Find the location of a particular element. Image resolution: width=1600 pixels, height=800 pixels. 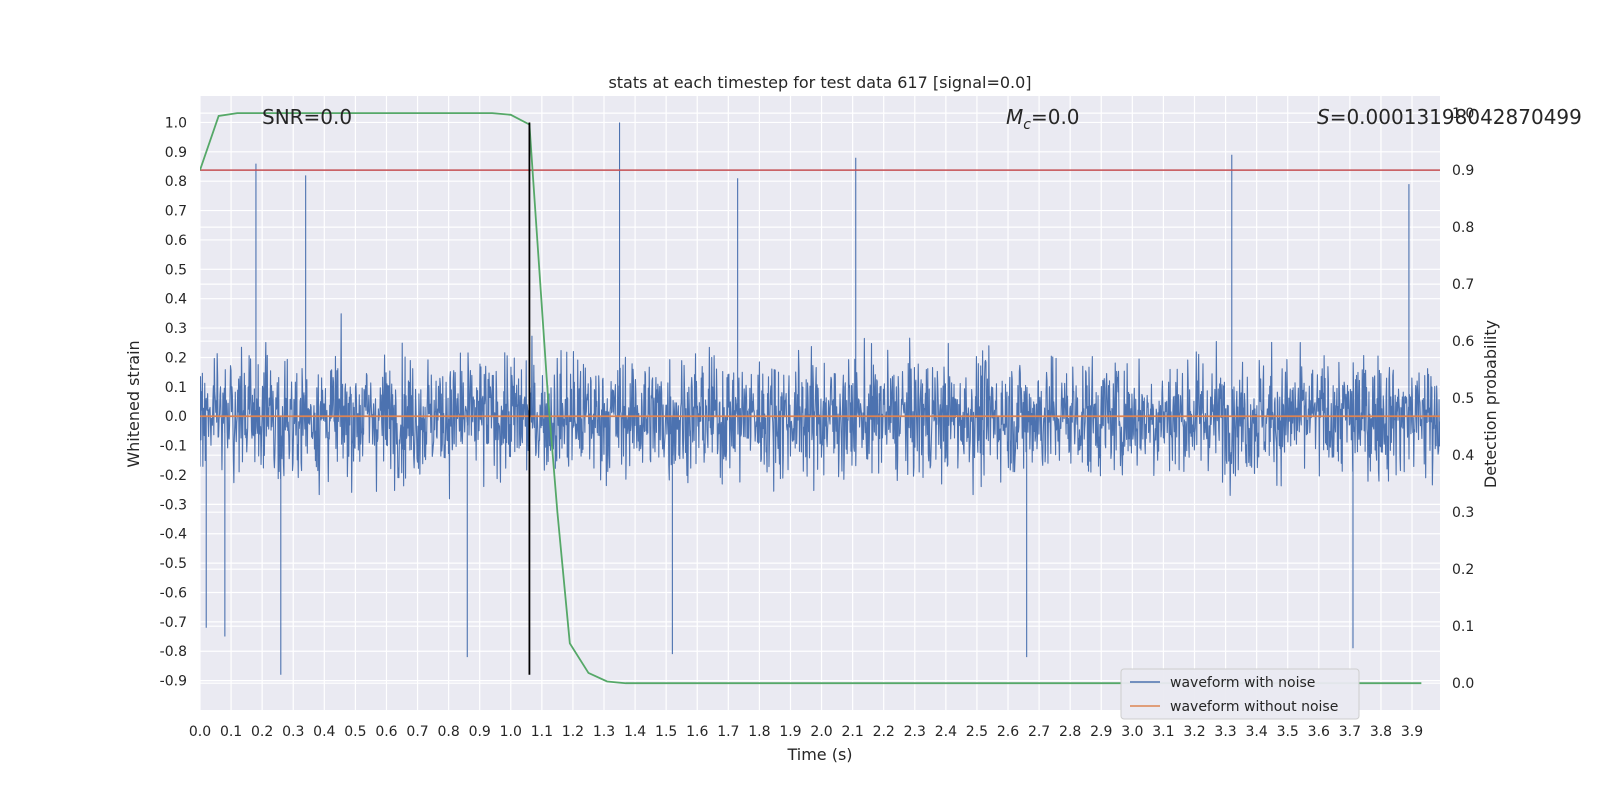

x-tick-label: 1.0 is located at coordinates (511, 732).